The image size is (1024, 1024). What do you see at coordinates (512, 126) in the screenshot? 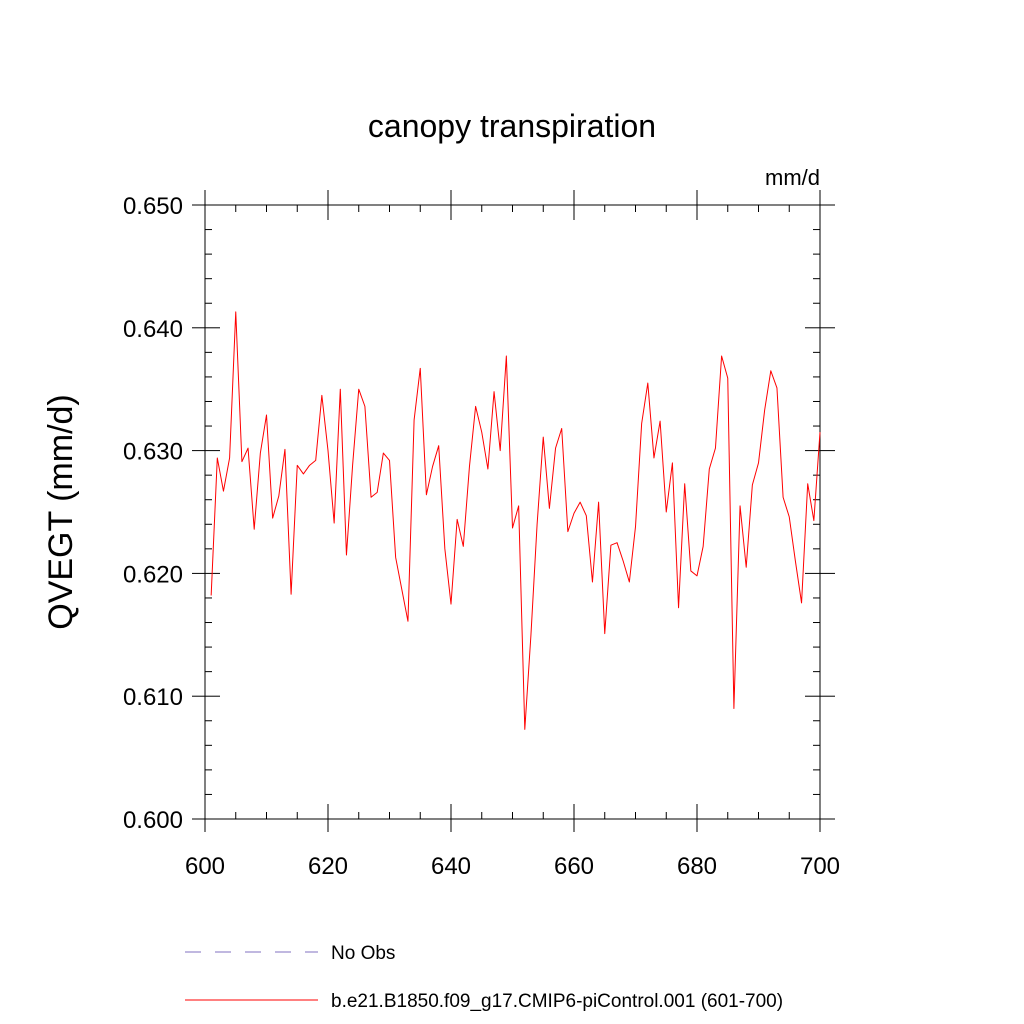
I see `chart-title: canopy transpiration` at bounding box center [512, 126].